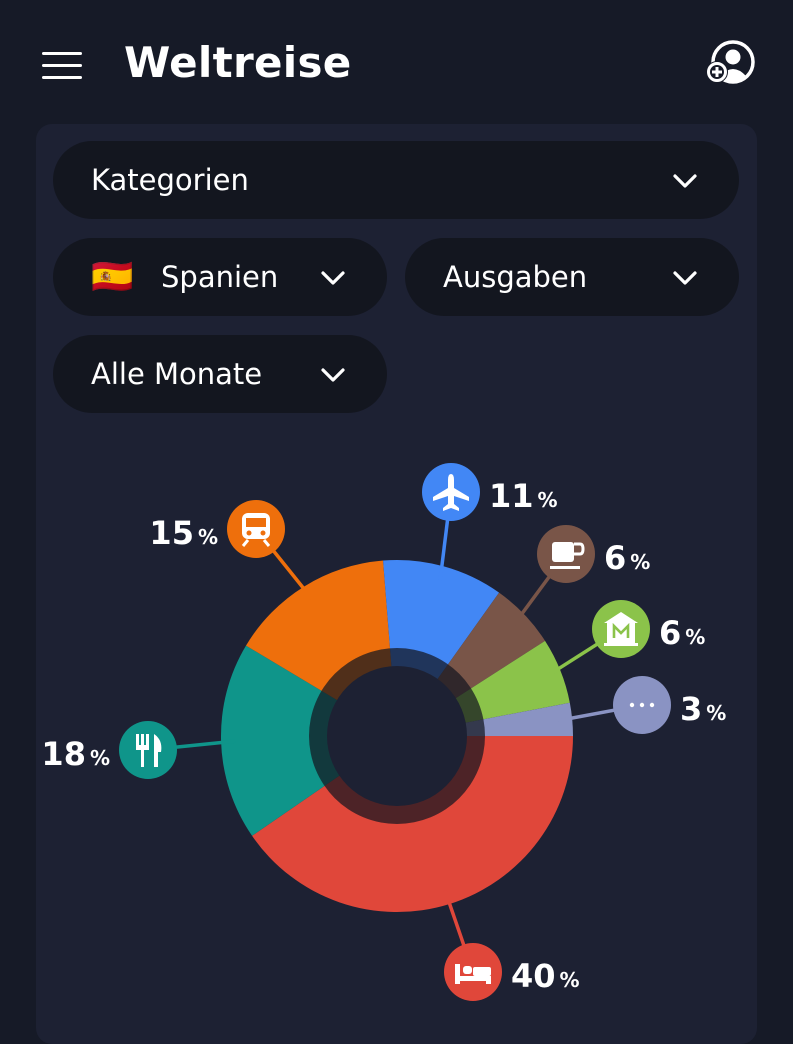 The width and height of the screenshot is (793, 1044). Describe the element at coordinates (63, 754) in the screenshot. I see `percent-value: 18` at that location.